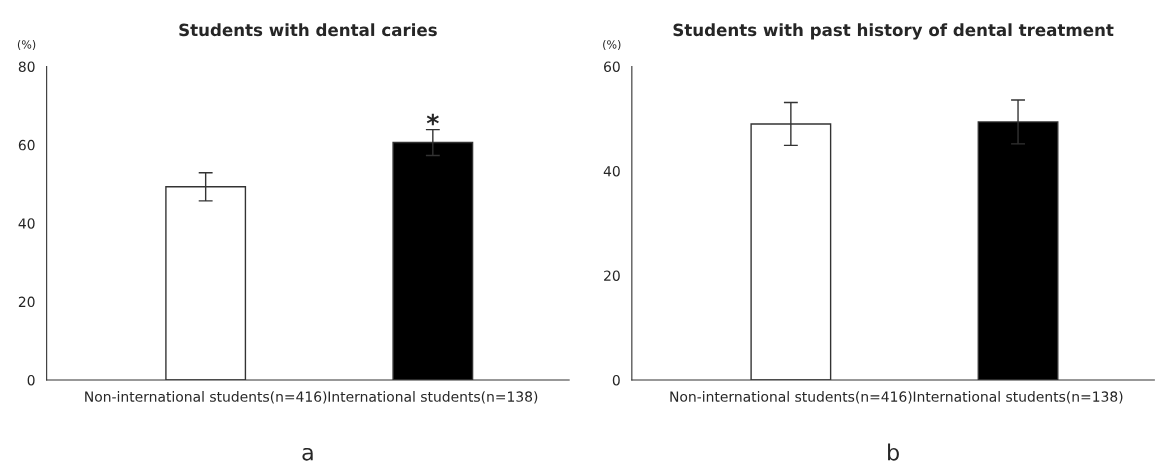 This screenshot has height=475, width=1166. What do you see at coordinates (308, 30) in the screenshot?
I see `chart-title: Students with dental caries` at bounding box center [308, 30].